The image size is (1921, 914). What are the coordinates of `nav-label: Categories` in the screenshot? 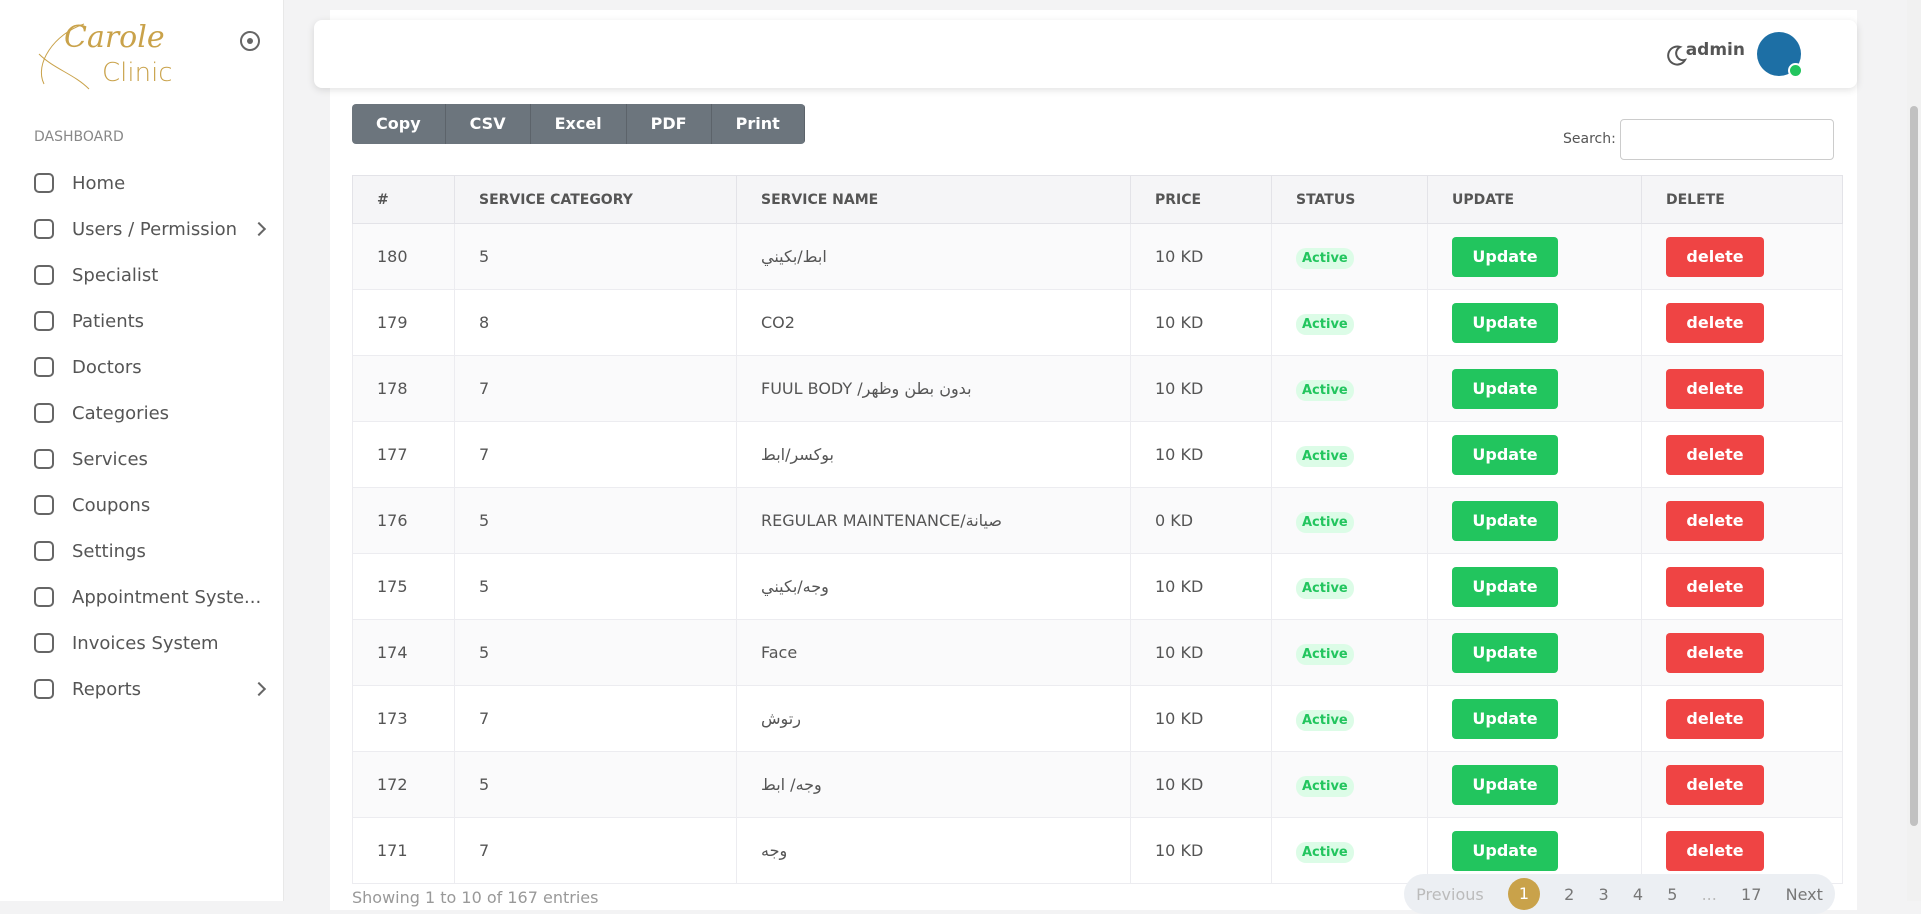 It's located at (121, 413).